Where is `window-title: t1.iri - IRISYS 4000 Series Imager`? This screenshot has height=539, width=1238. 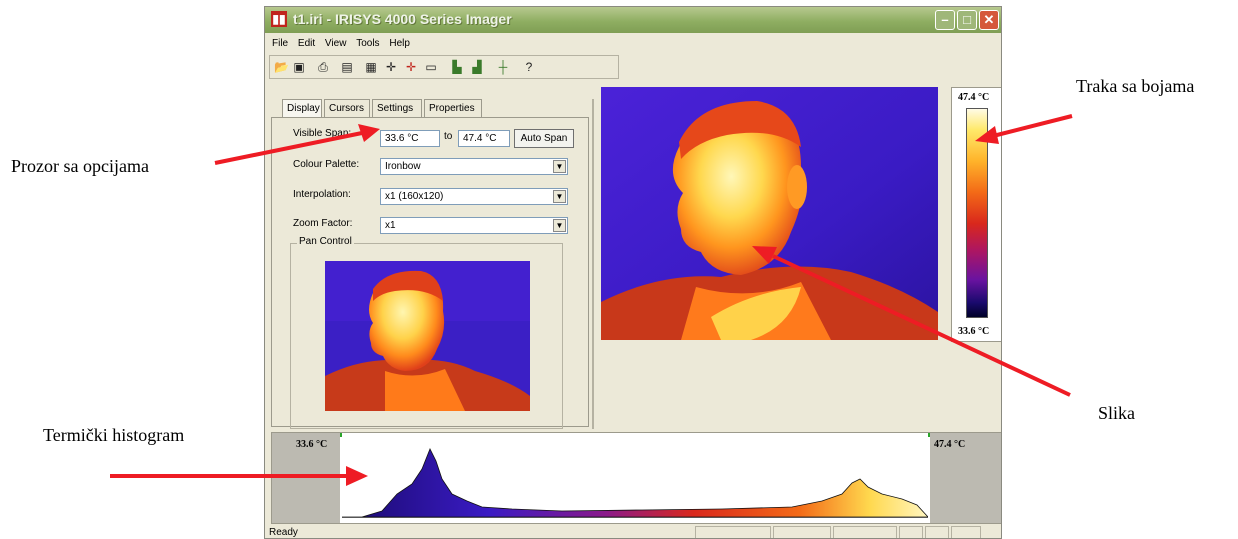
window-title: t1.iri - IRISYS 4000 Series Imager is located at coordinates (402, 19).